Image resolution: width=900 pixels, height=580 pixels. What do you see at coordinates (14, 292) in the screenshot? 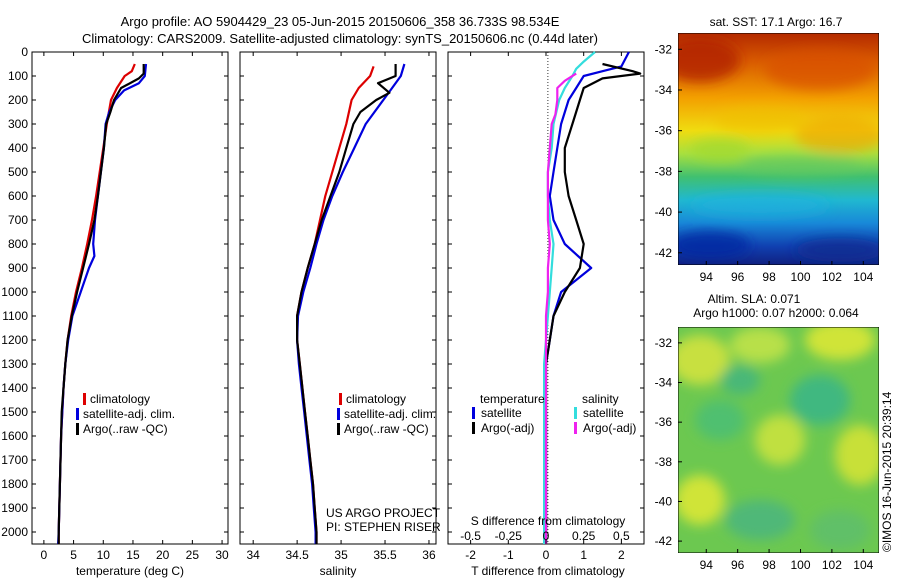
I see `depth-tick-label: 1000` at bounding box center [14, 292].